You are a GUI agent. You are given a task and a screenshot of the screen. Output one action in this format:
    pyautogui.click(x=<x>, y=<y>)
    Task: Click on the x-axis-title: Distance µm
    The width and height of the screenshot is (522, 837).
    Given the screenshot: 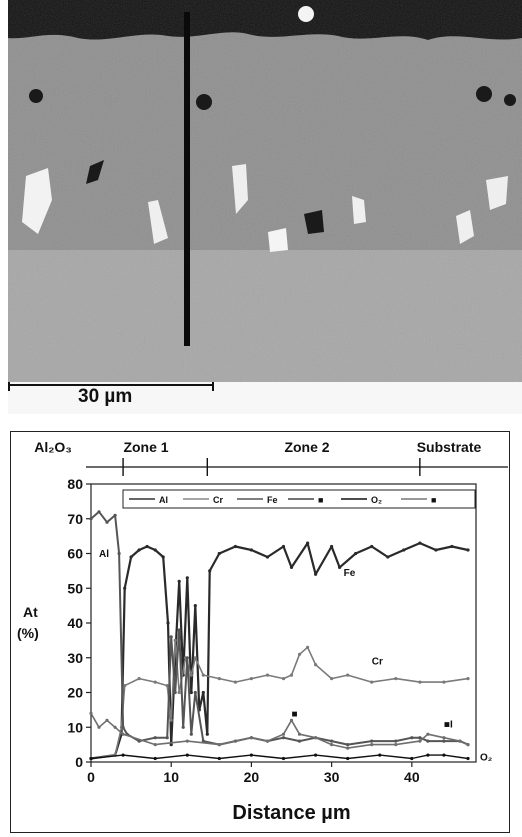 What is the action you would take?
    pyautogui.click(x=291, y=813)
    